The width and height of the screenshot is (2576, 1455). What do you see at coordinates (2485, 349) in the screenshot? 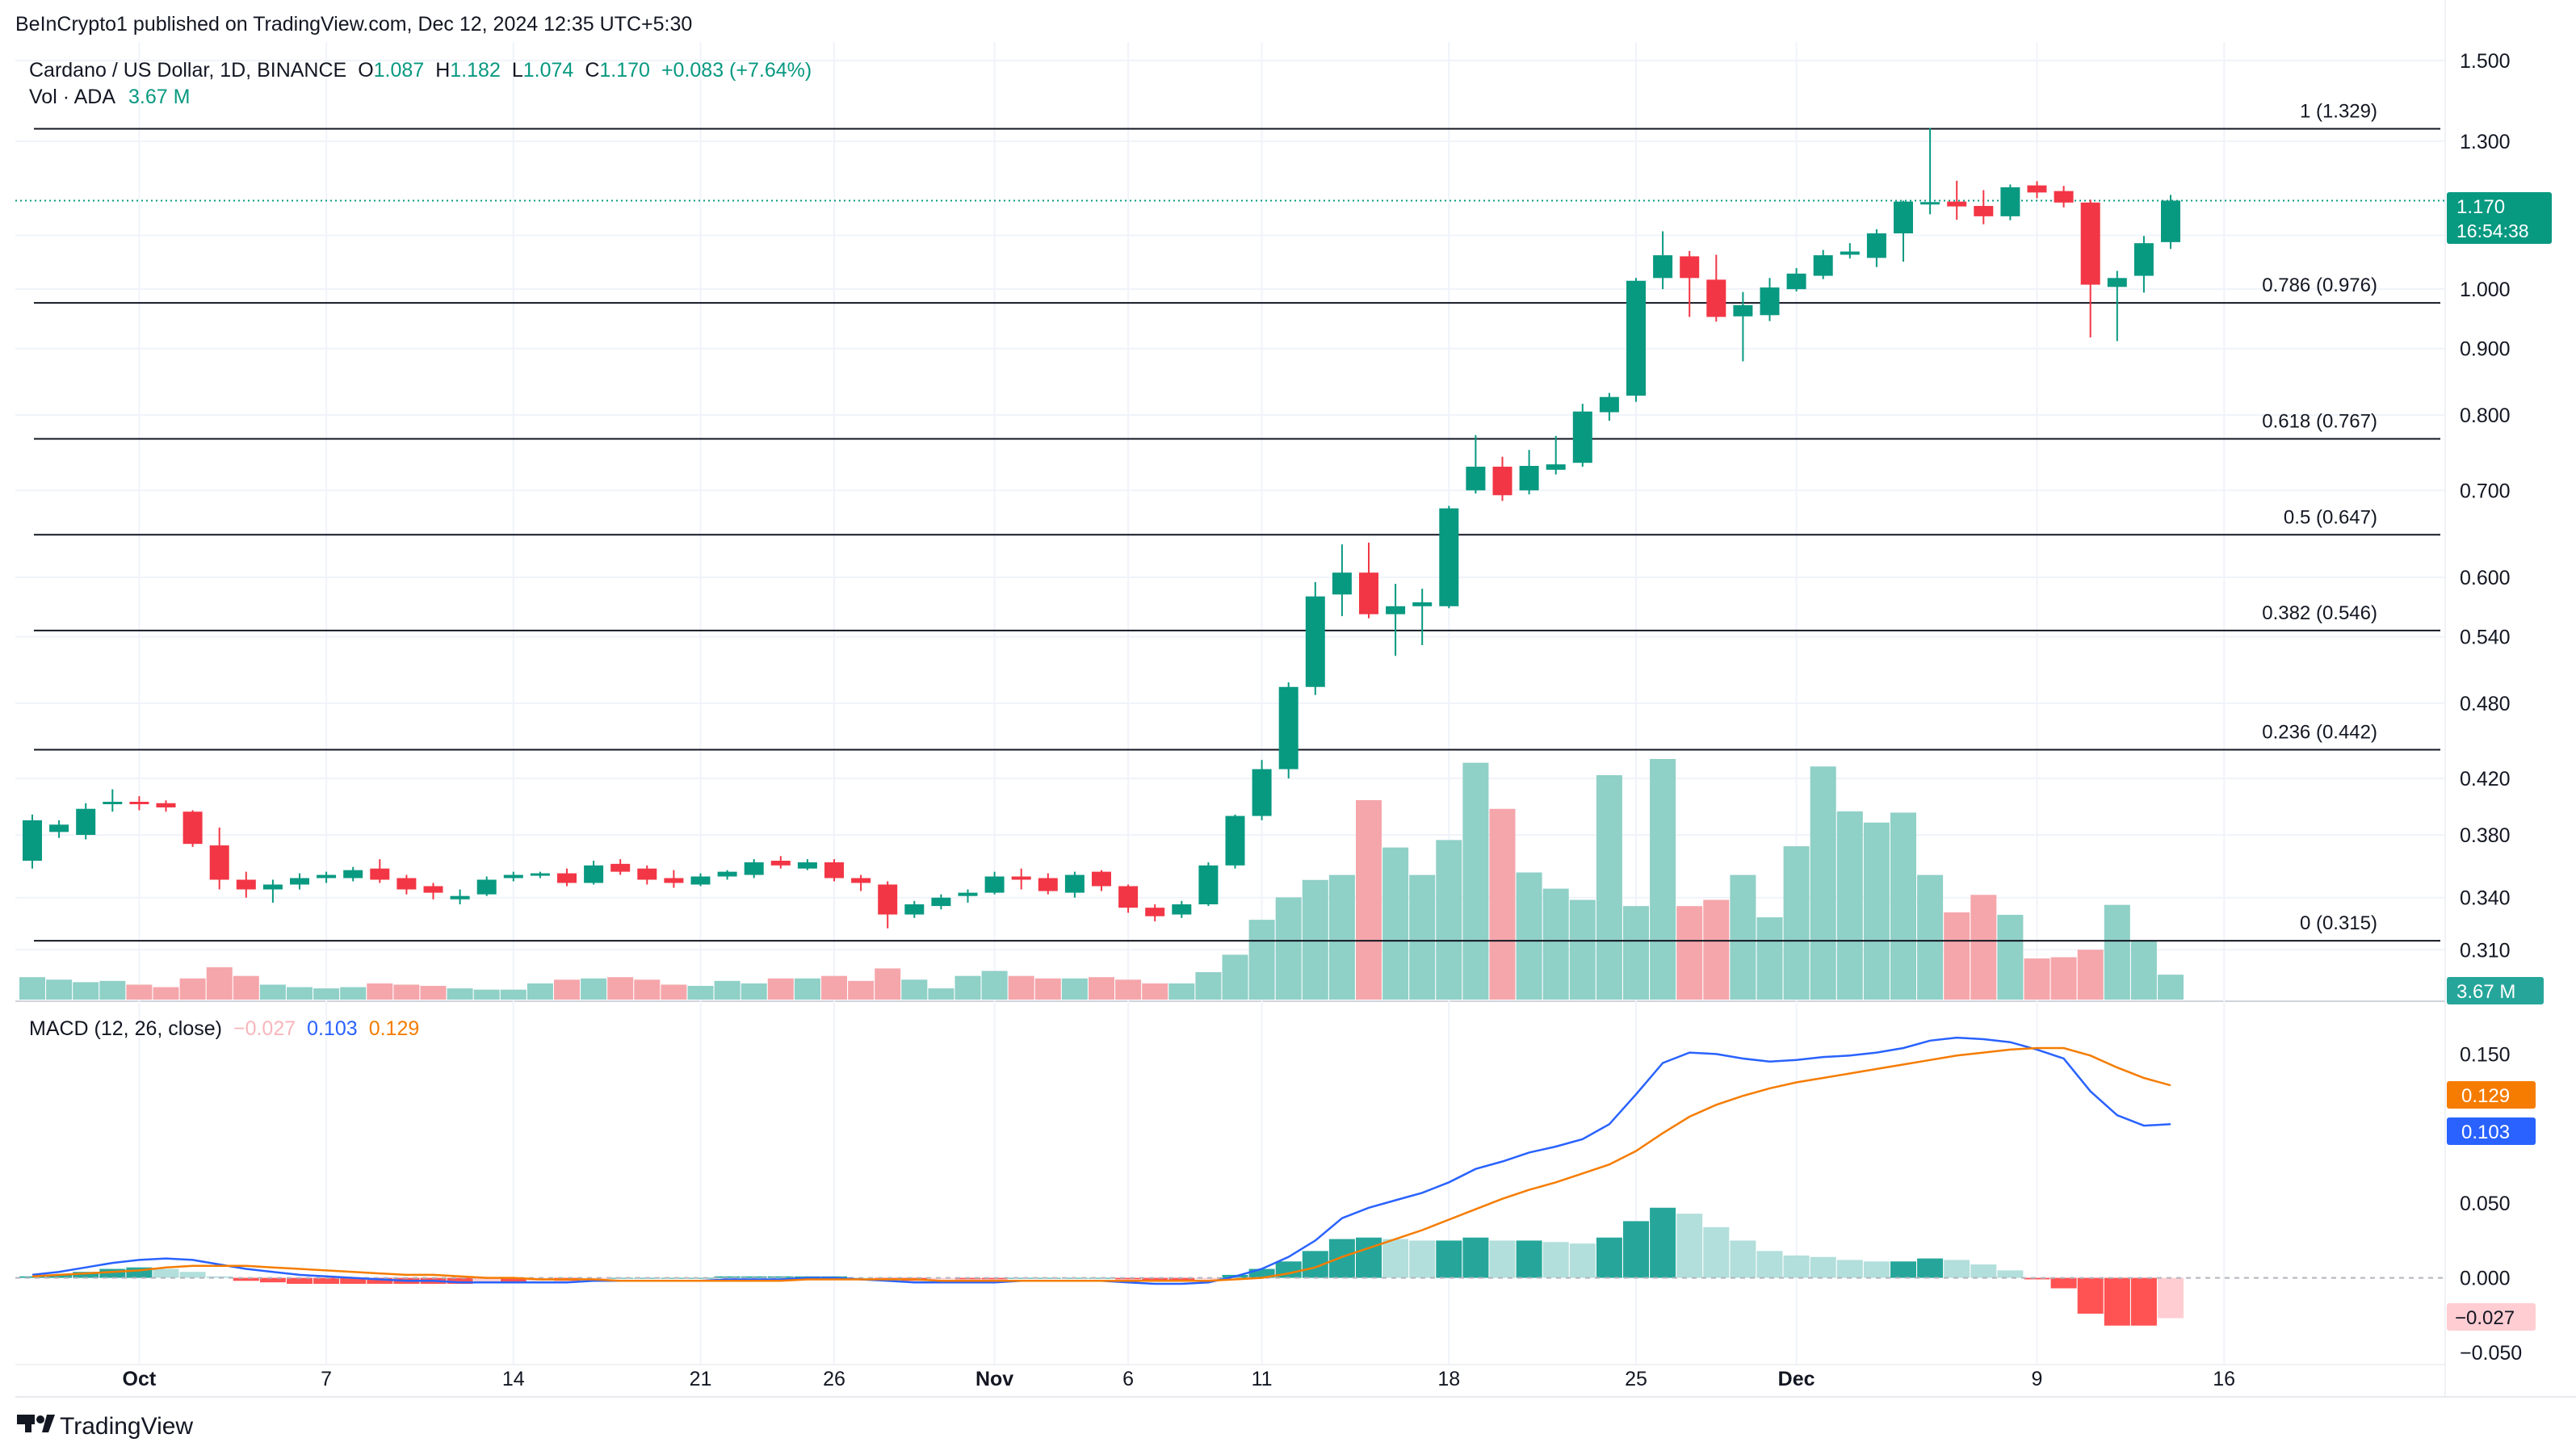
I see `price-tick-label: 0.900` at bounding box center [2485, 349].